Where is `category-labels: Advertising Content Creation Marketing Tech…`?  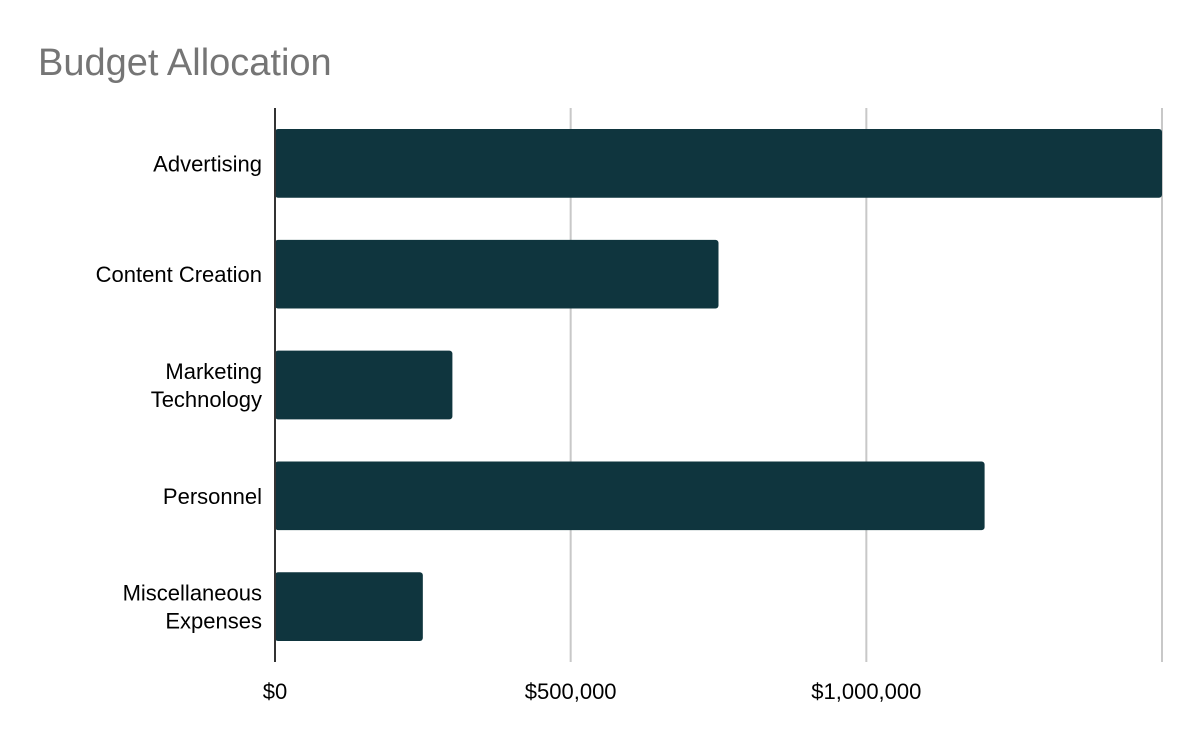
category-labels: Advertising Content Creation Marketing Tech… is located at coordinates (179, 392).